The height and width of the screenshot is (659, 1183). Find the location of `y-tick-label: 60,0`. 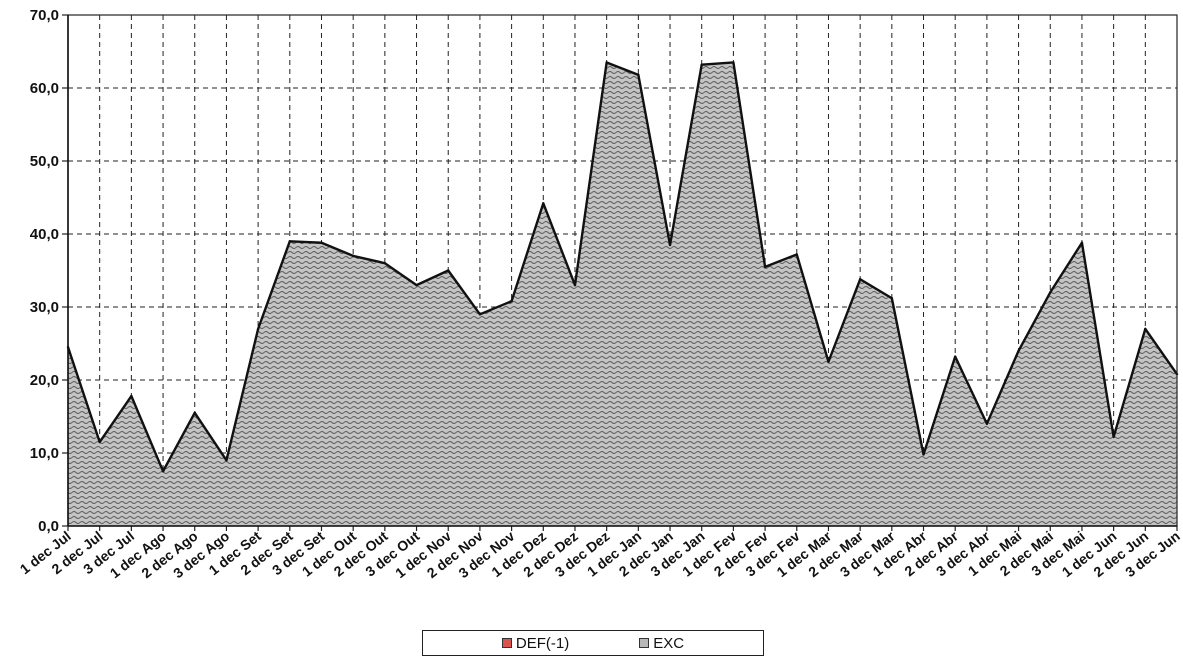

y-tick-label: 60,0 is located at coordinates (44, 88).